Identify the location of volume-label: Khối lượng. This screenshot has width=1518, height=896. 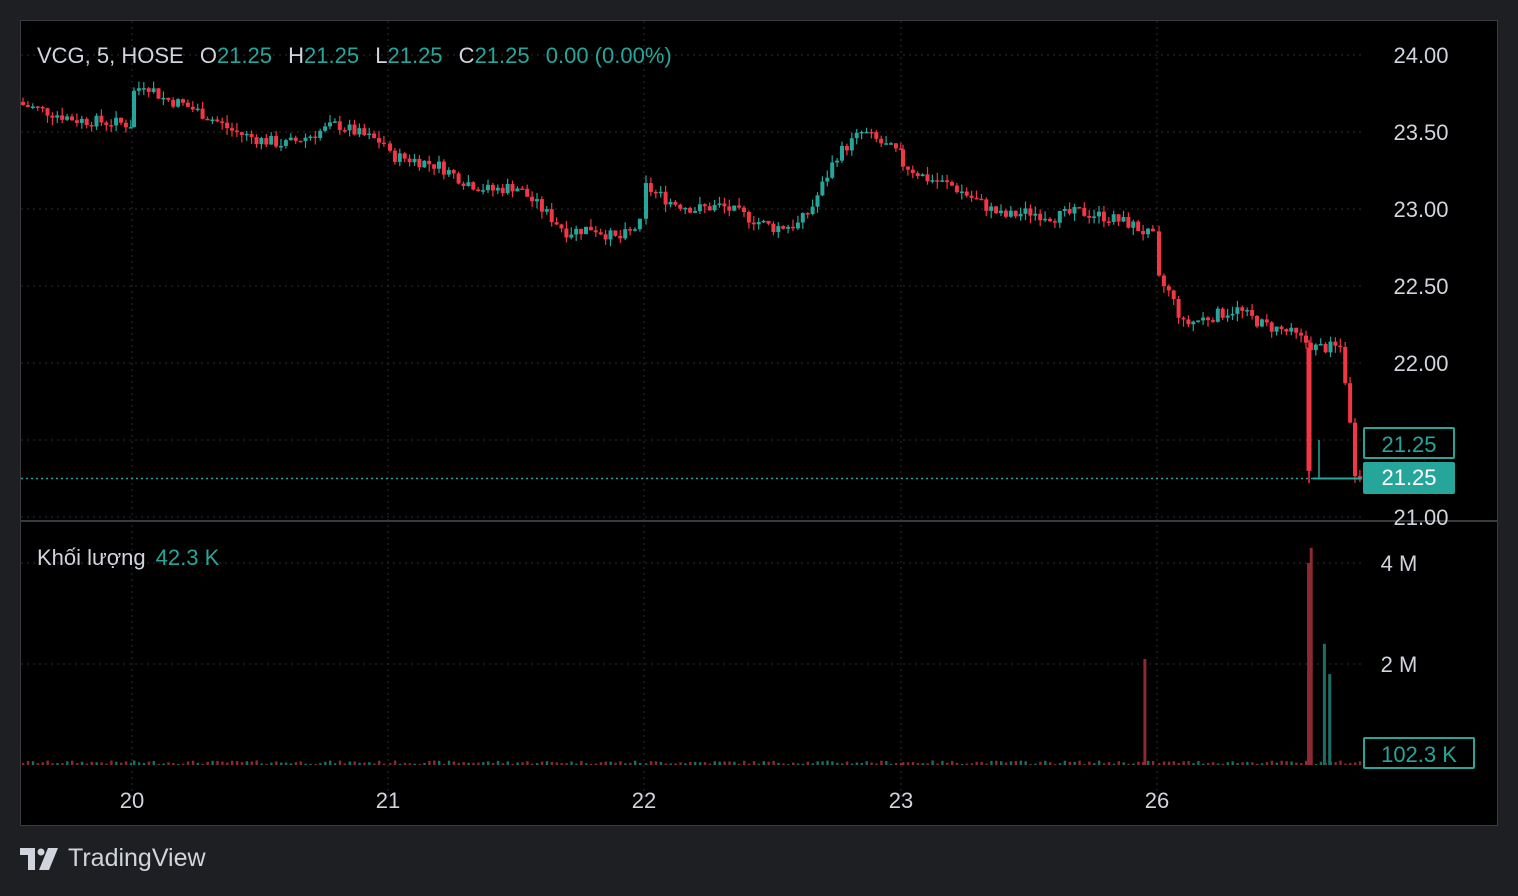
(91, 557).